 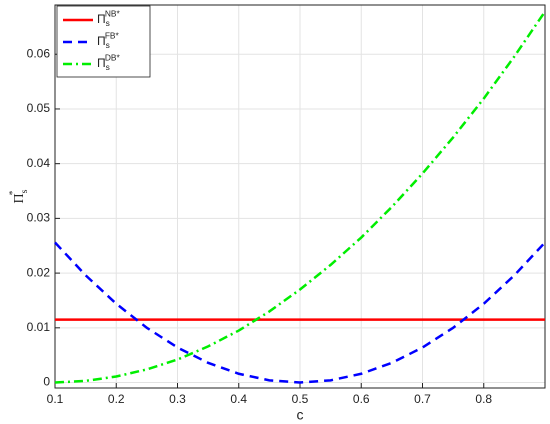 What do you see at coordinates (422, 399) in the screenshot?
I see `x-tick-label: 0.7` at bounding box center [422, 399].